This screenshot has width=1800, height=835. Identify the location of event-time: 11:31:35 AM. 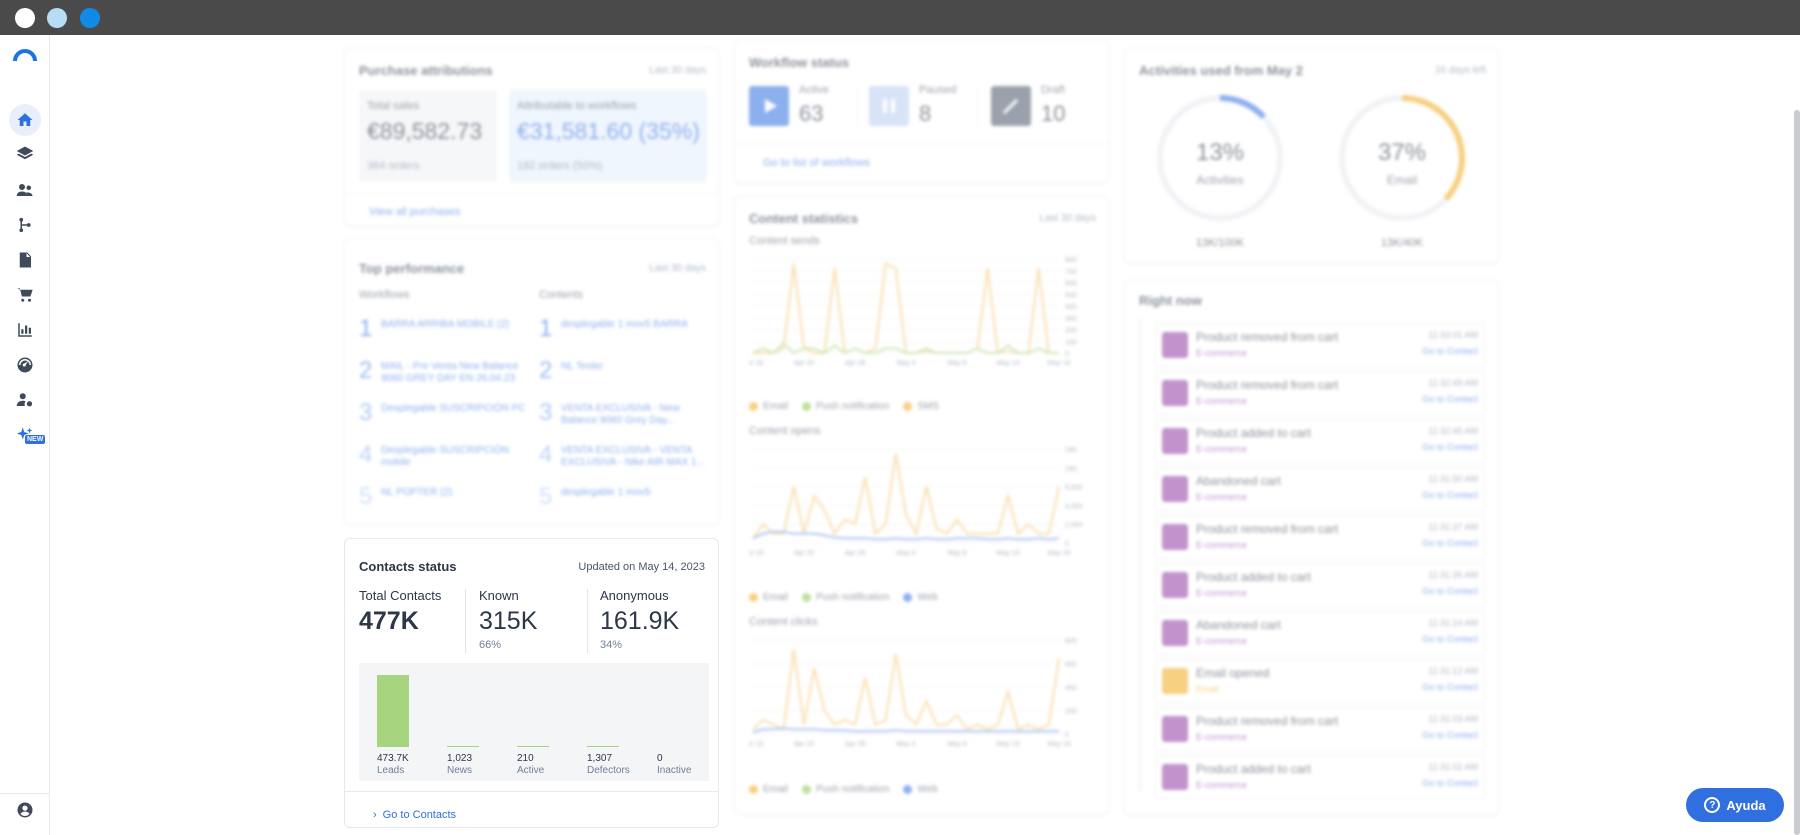
(1453, 575).